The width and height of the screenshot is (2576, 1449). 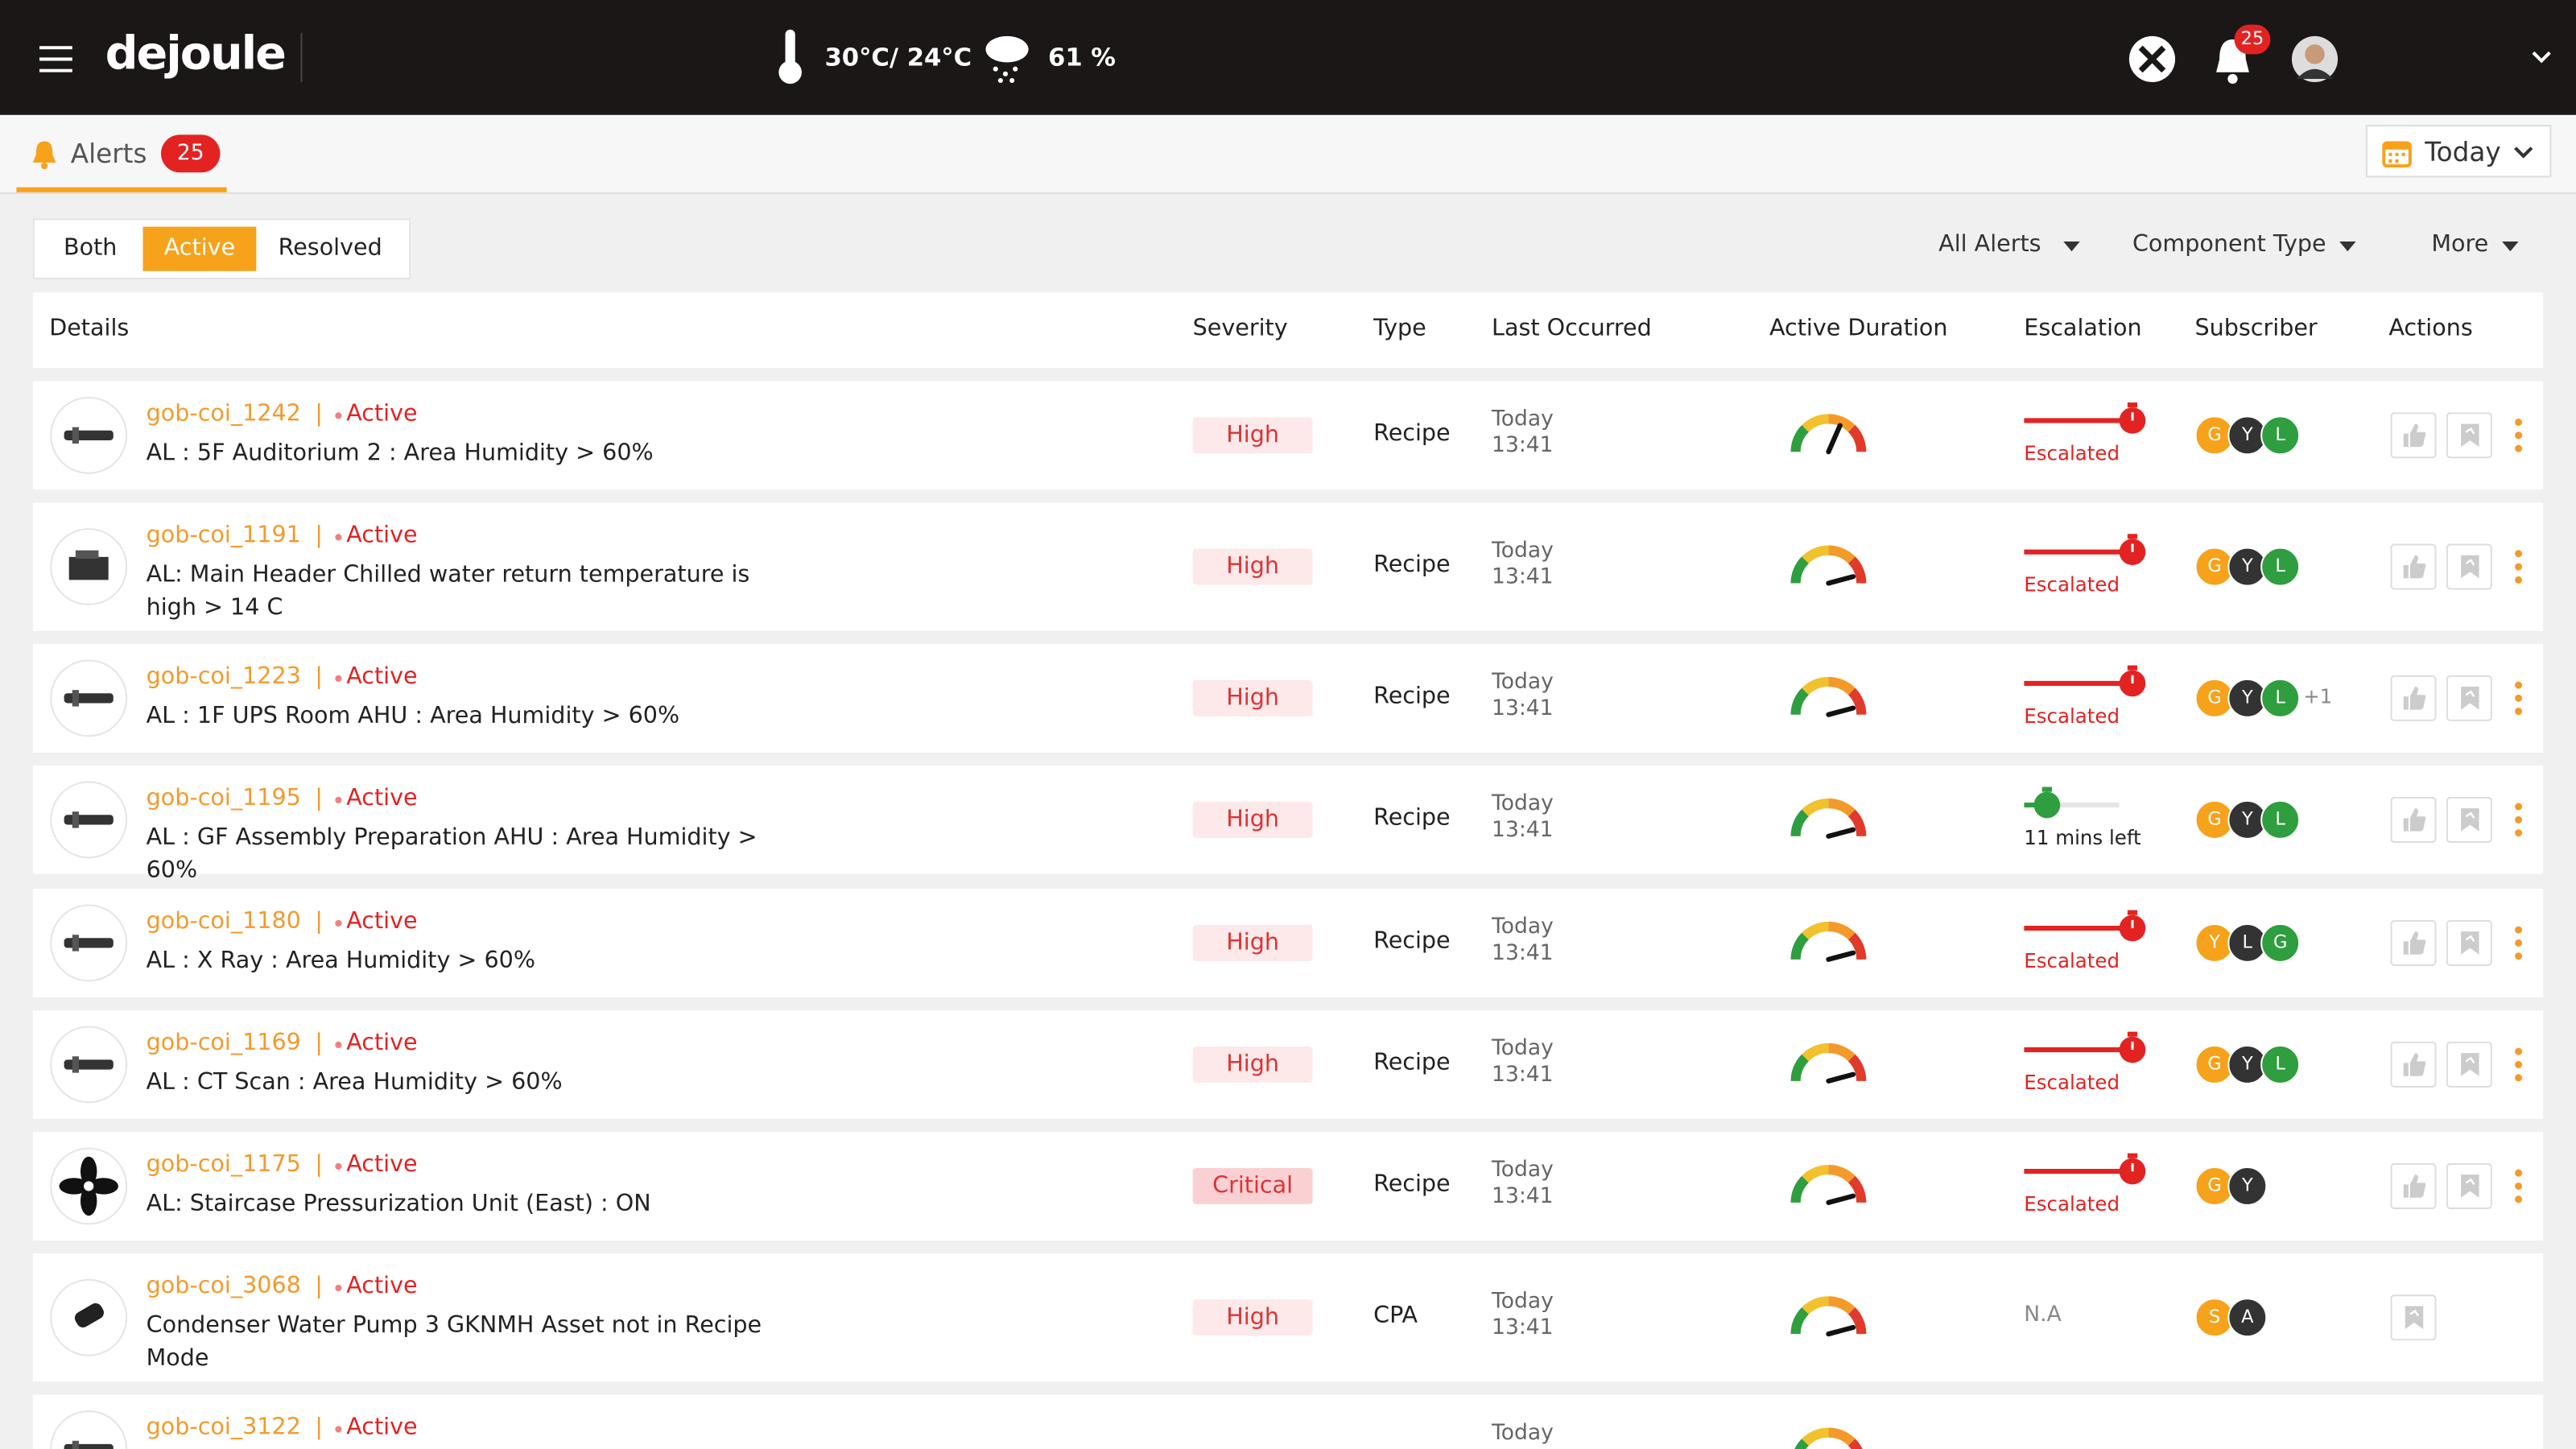 What do you see at coordinates (223, 798) in the screenshot?
I see `alert-id: gob-coi_1195` at bounding box center [223, 798].